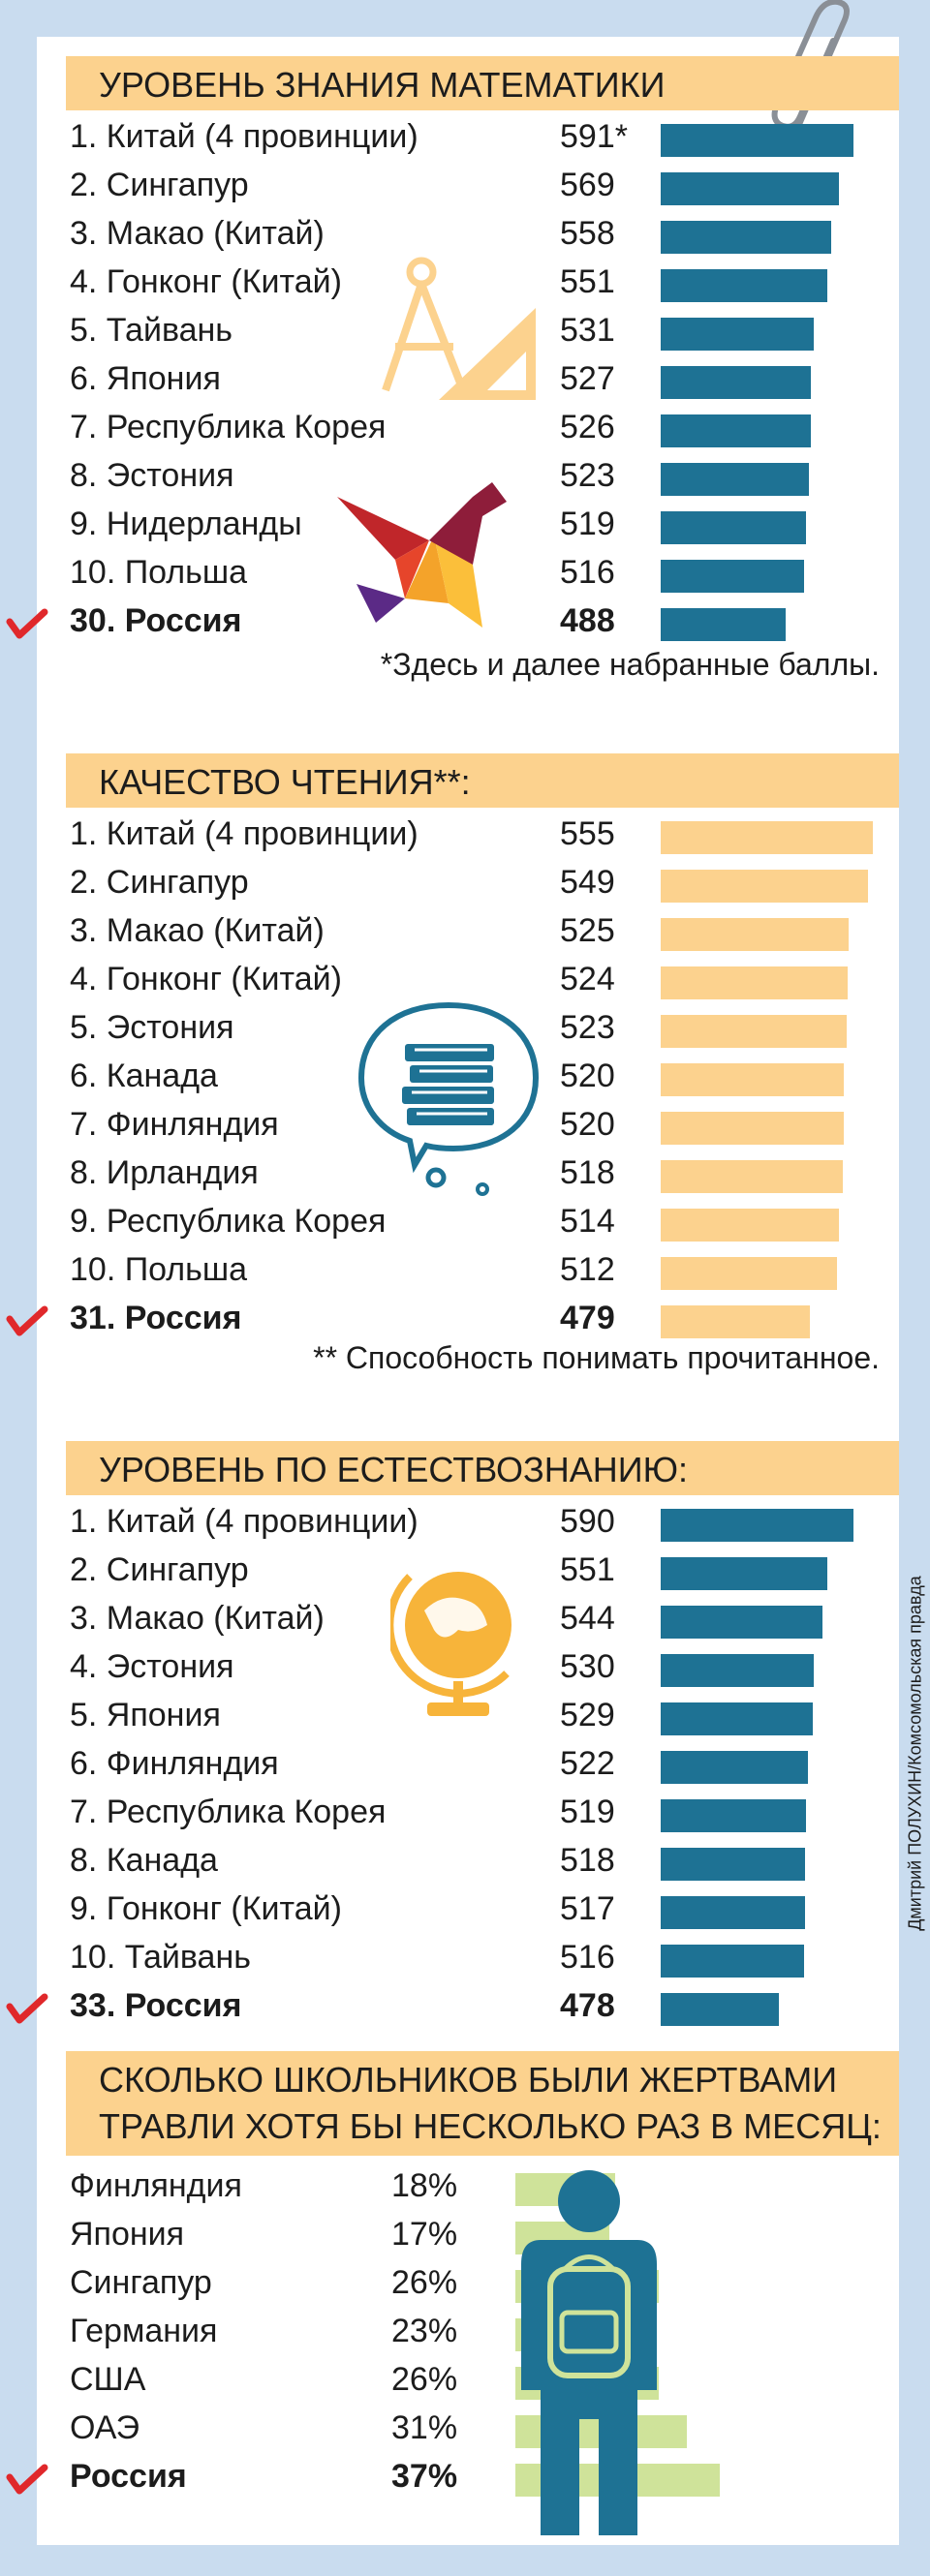 The image size is (930, 2576). I want to click on credit-text: Дмитрий ПОЛУХИН/Комсомольская правда, so click(915, 1753).